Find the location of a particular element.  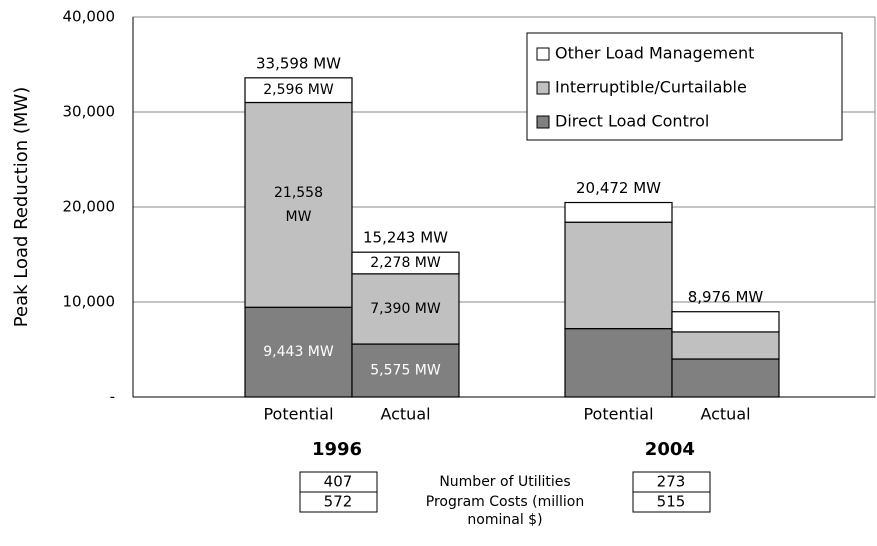

group-label: 2004 is located at coordinates (670, 449).